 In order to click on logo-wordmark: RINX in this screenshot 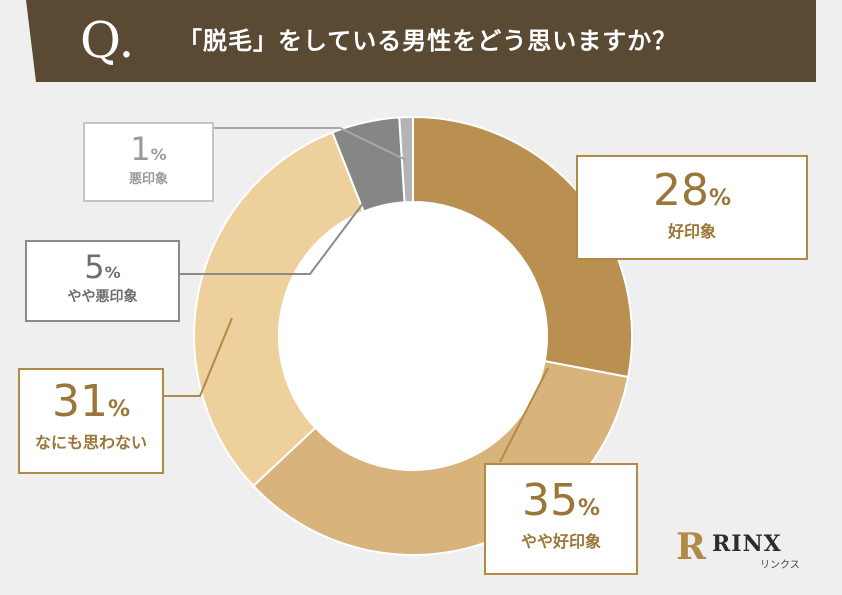, I will do `click(747, 544)`.